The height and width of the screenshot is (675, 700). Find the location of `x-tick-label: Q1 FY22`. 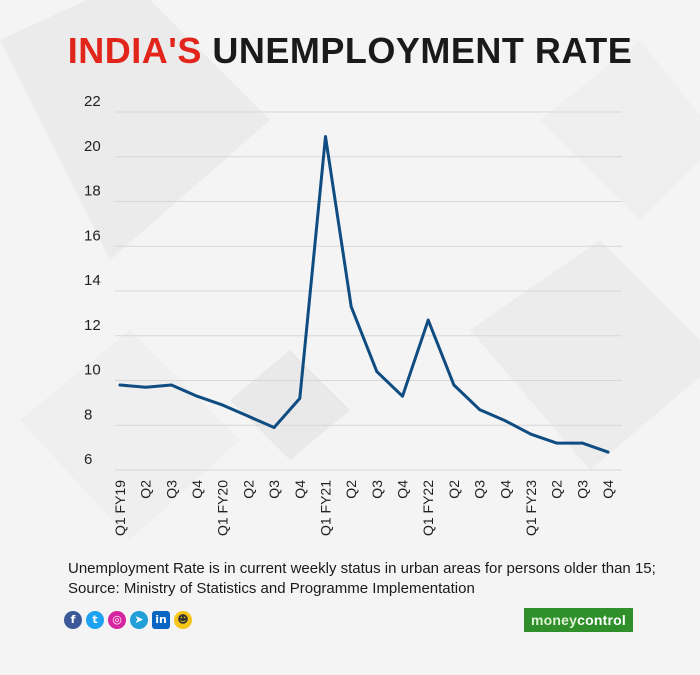

x-tick-label: Q1 FY22 is located at coordinates (428, 508).